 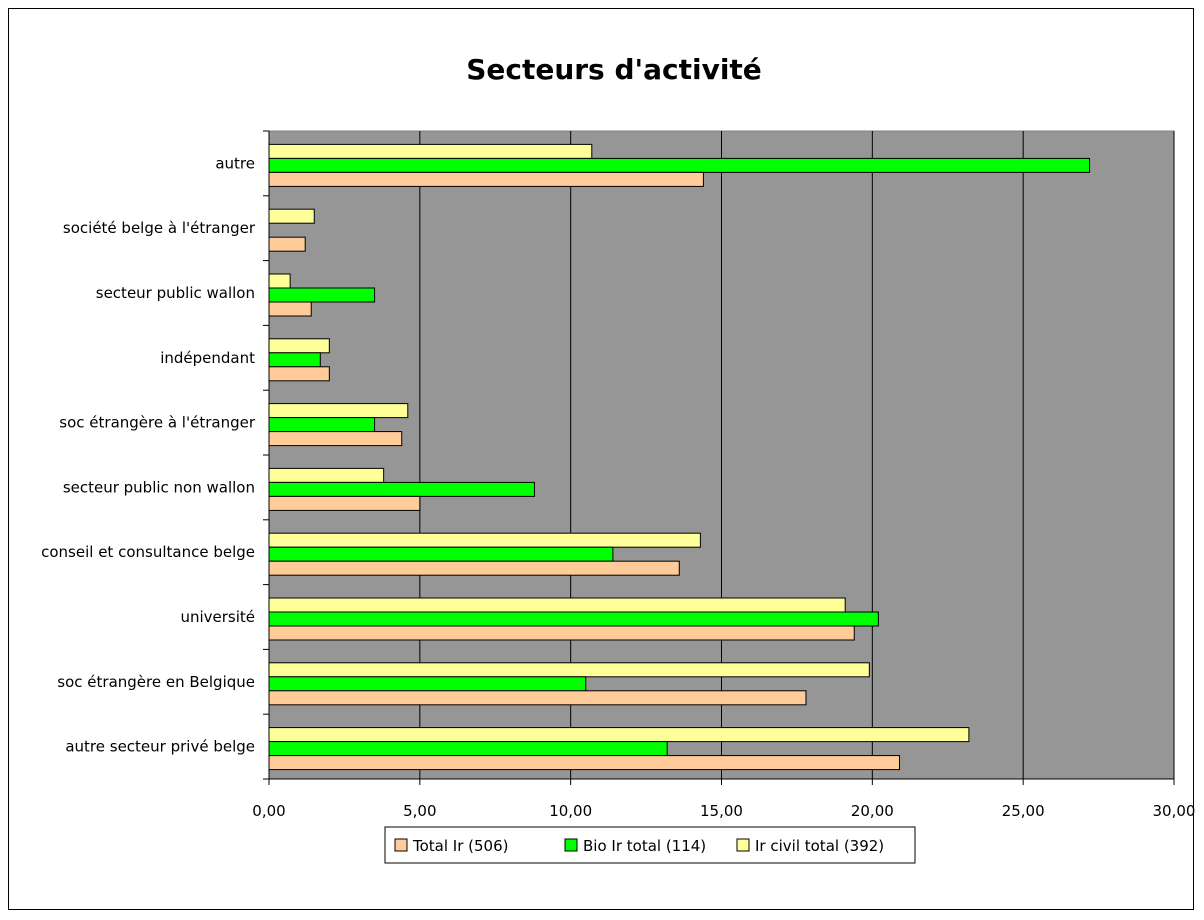 I want to click on x-tick-label: 10,00, so click(x=570, y=811).